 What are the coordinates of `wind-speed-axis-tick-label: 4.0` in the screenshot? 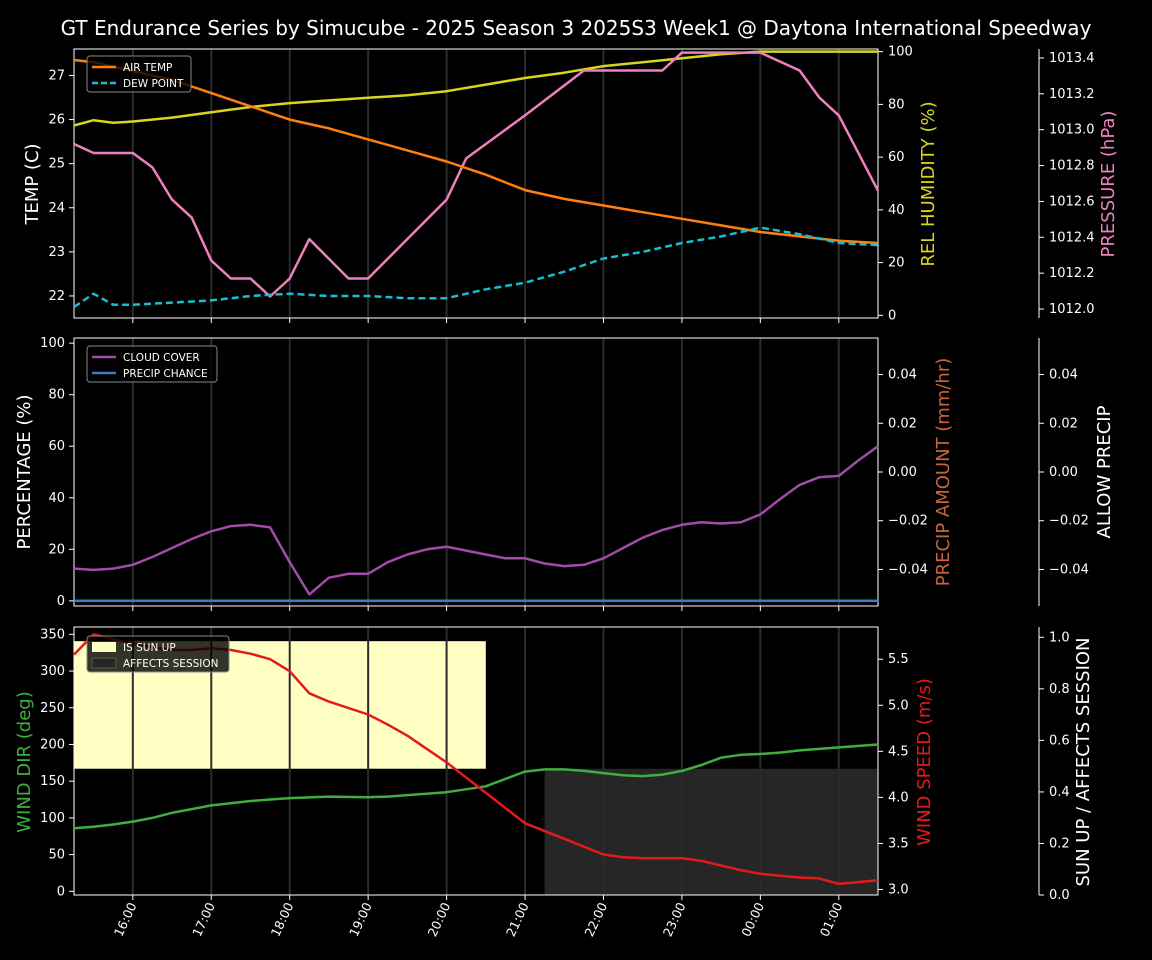 It's located at (898, 797).